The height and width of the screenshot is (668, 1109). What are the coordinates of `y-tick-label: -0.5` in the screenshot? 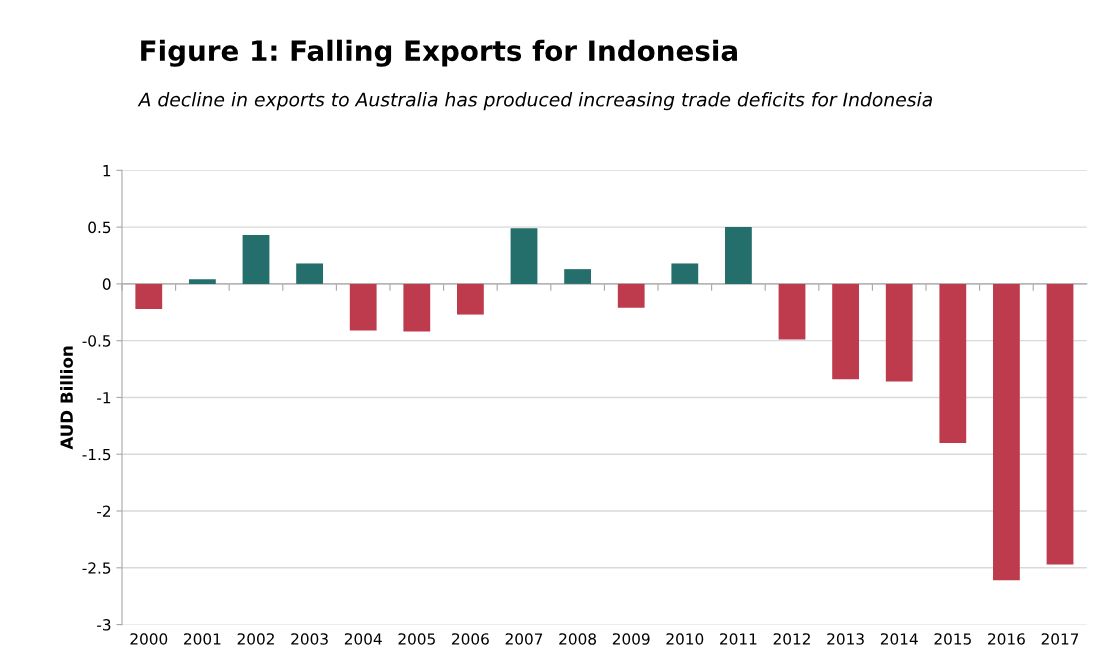 It's located at (96, 341).